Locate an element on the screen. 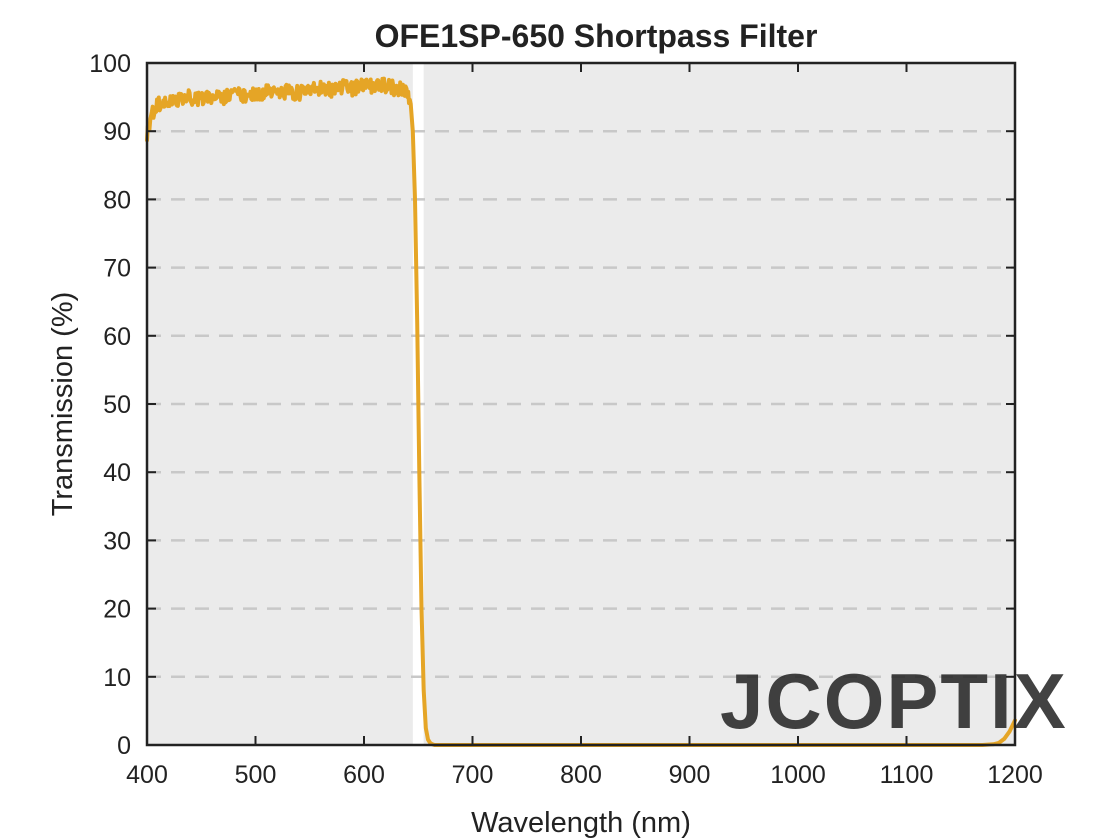  y-axis-label: Transmission (%) is located at coordinates (63, 404).